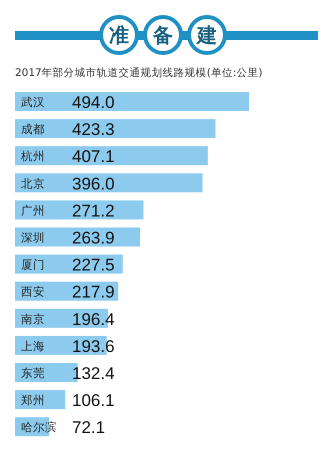  What do you see at coordinates (163, 35) in the screenshot?
I see `chart-title: 准备建` at bounding box center [163, 35].